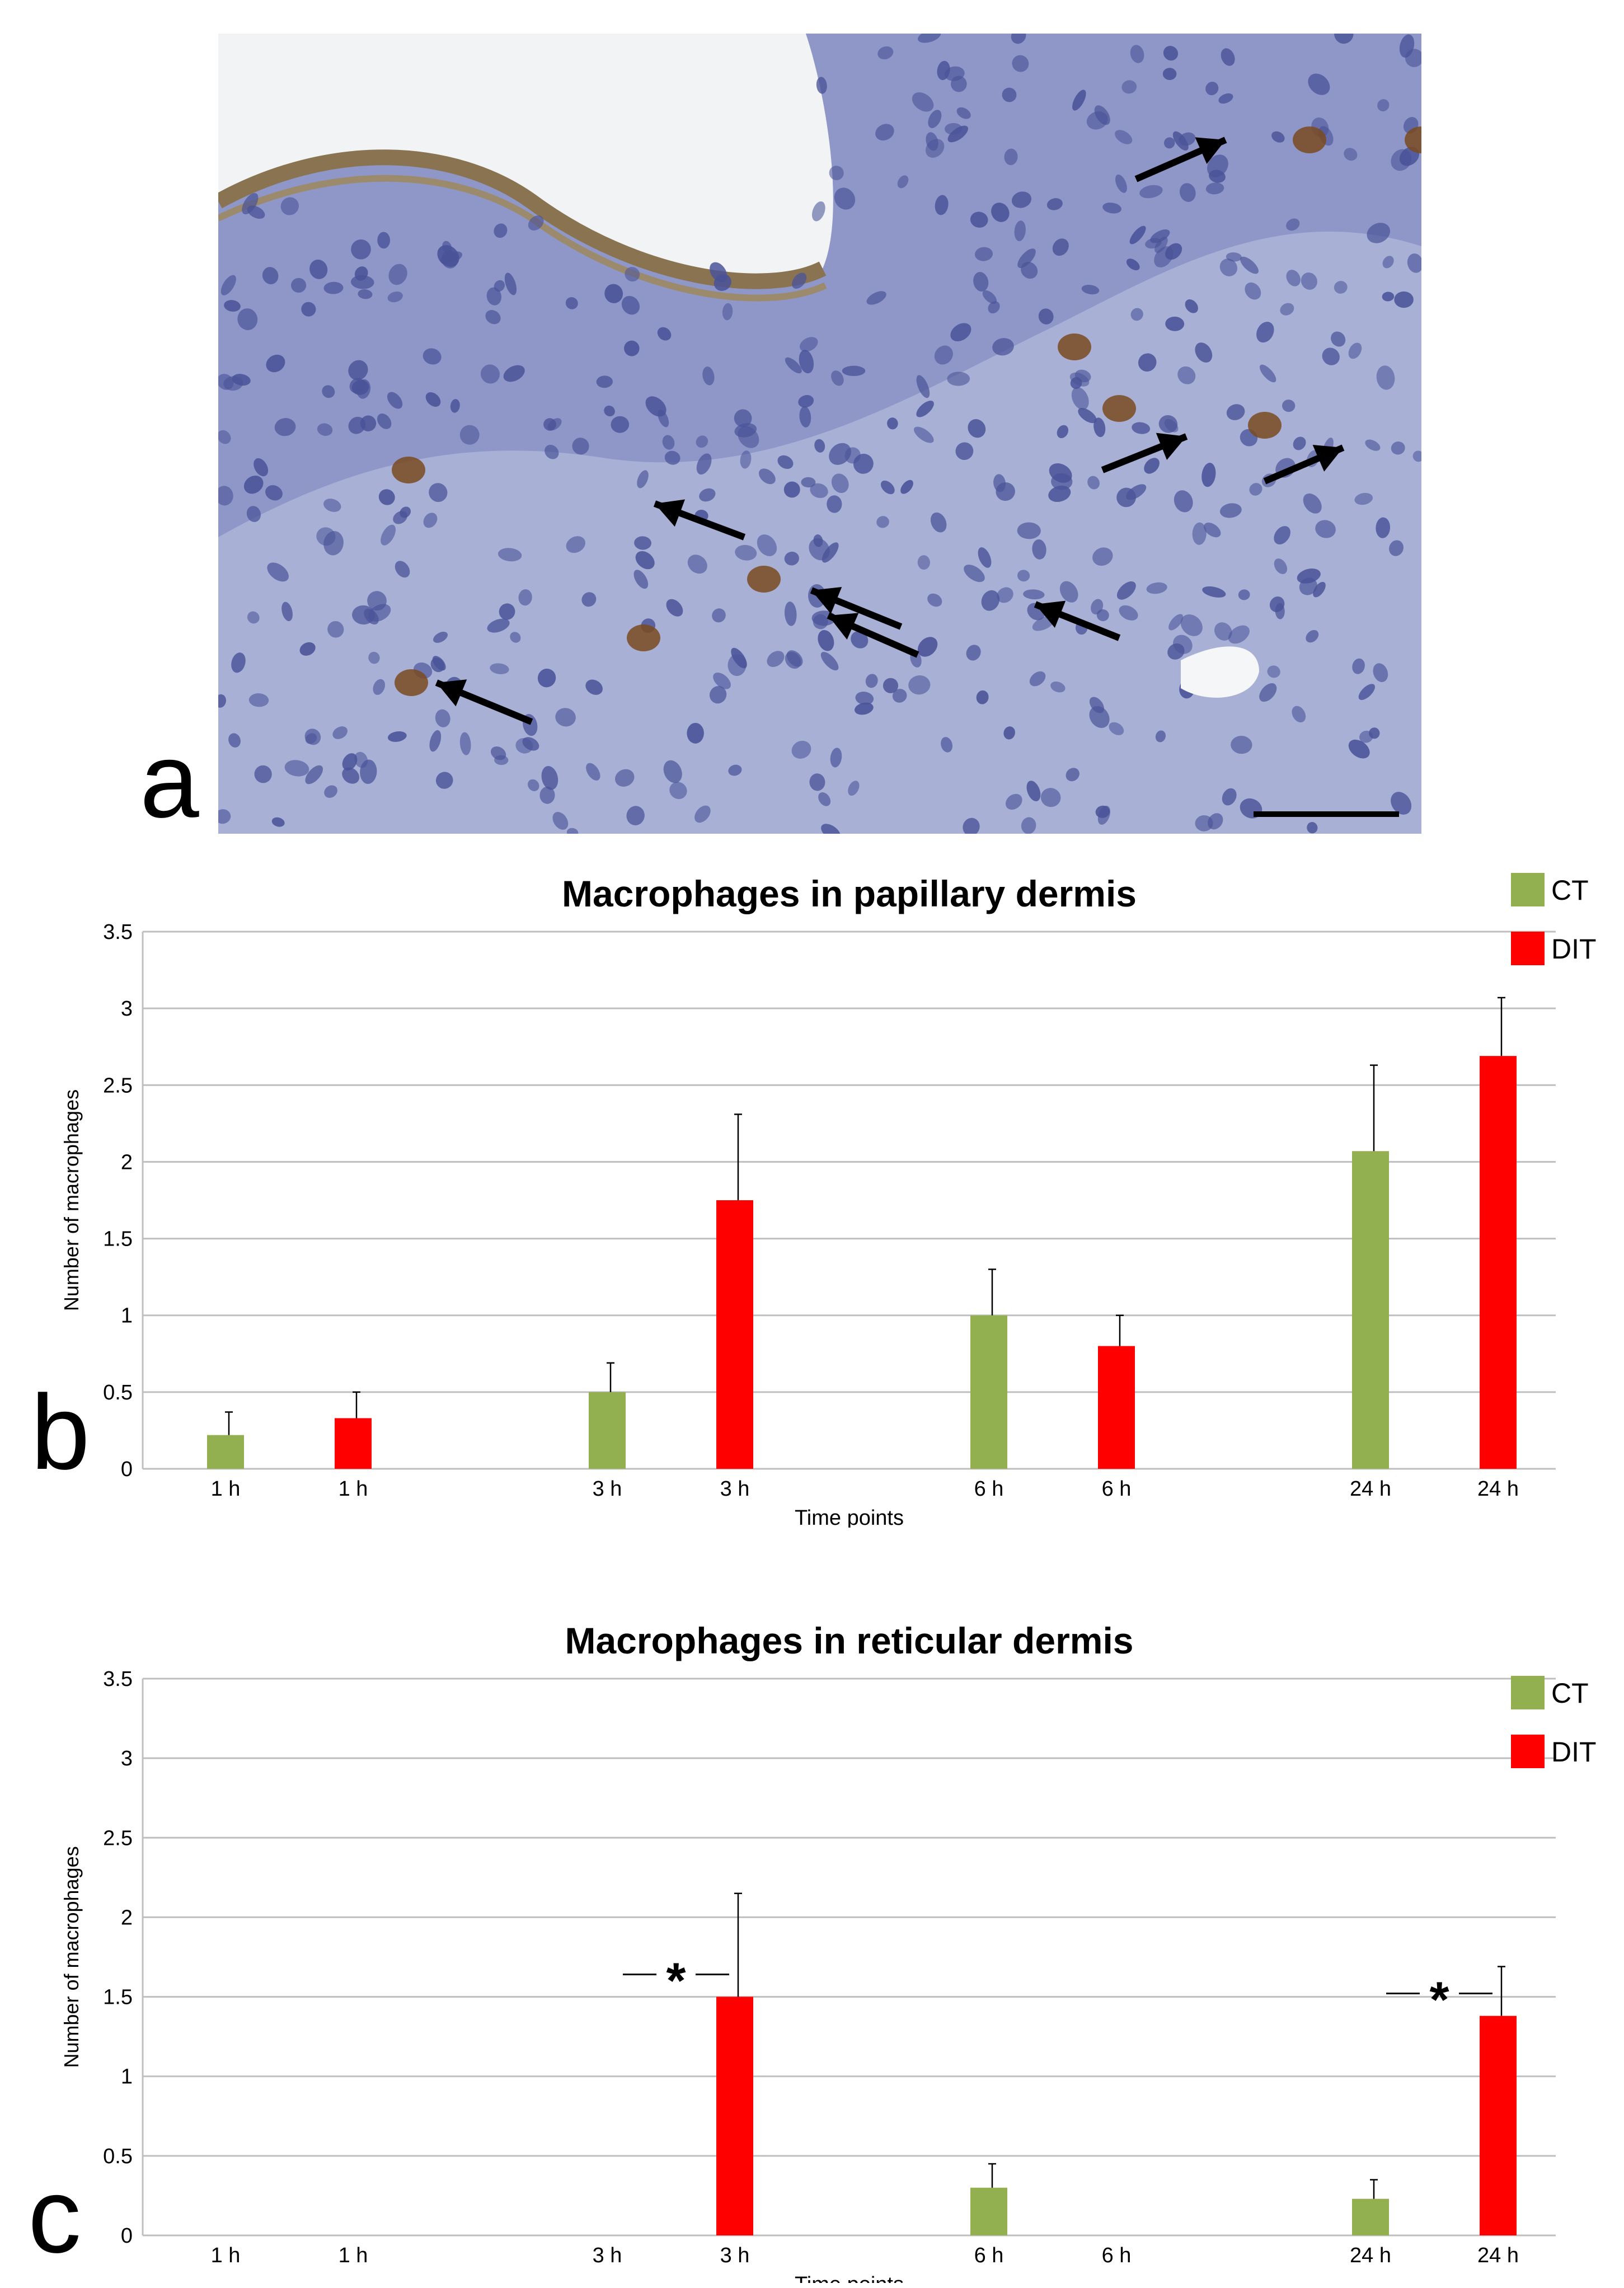 The image size is (1624, 2288). What do you see at coordinates (826, 600) in the screenshot?
I see `arrow-4-head` at bounding box center [826, 600].